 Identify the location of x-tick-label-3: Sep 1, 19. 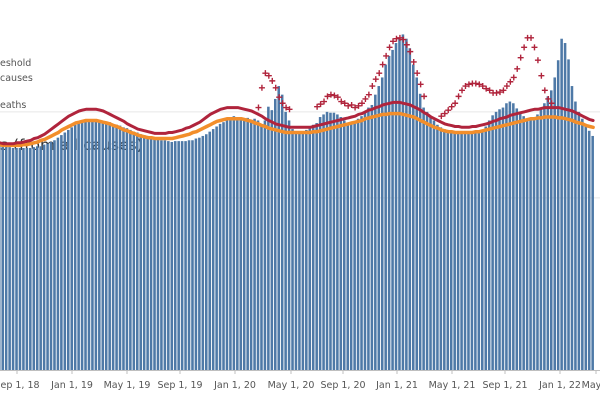
(179, 385).